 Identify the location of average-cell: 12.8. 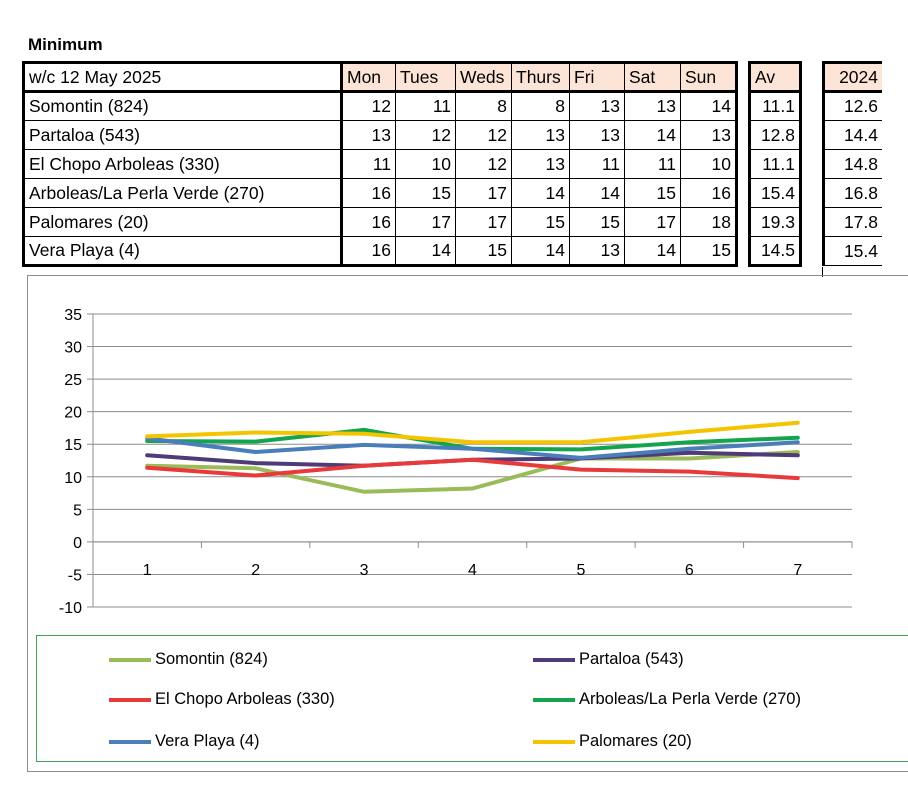
(775, 135).